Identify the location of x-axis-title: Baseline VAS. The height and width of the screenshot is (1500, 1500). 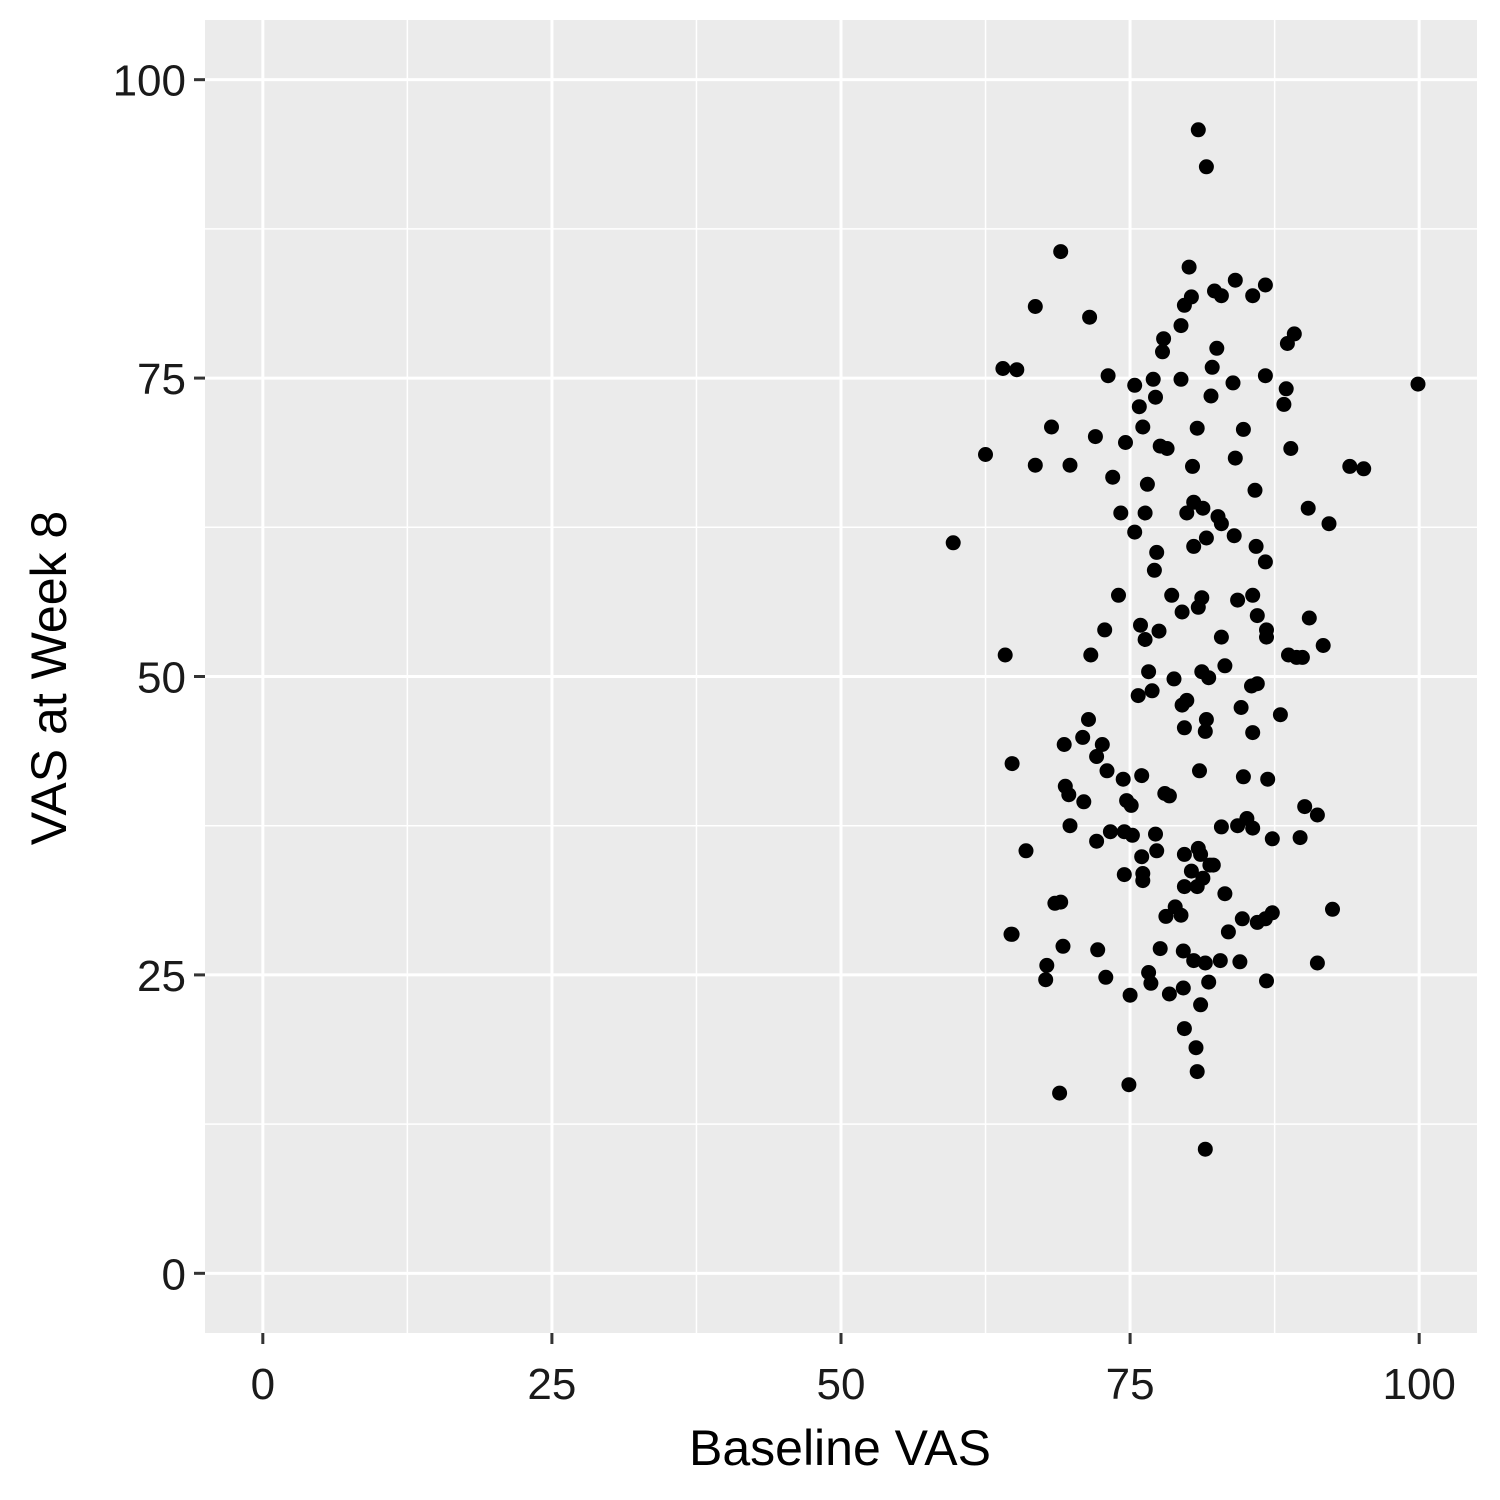
(840, 1448).